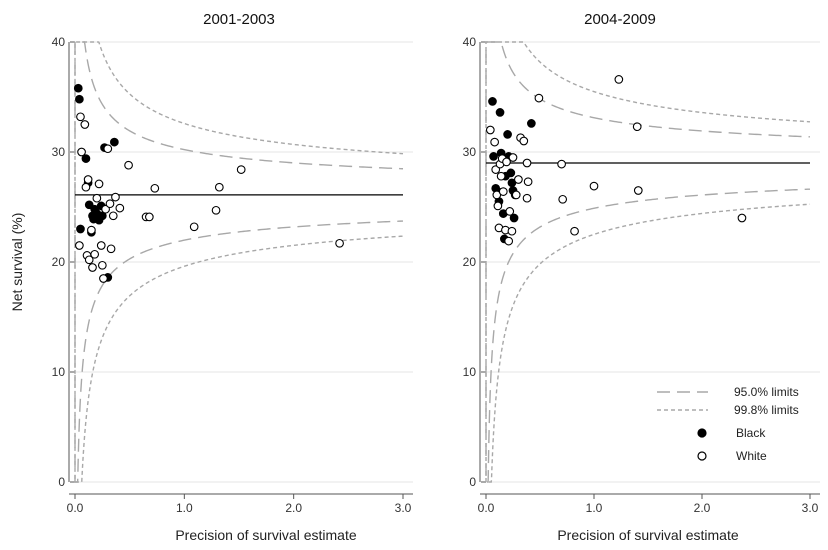 The width and height of the screenshot is (828, 550). What do you see at coordinates (17, 262) in the screenshot?
I see `y-axis-label: Net survival (%)` at bounding box center [17, 262].